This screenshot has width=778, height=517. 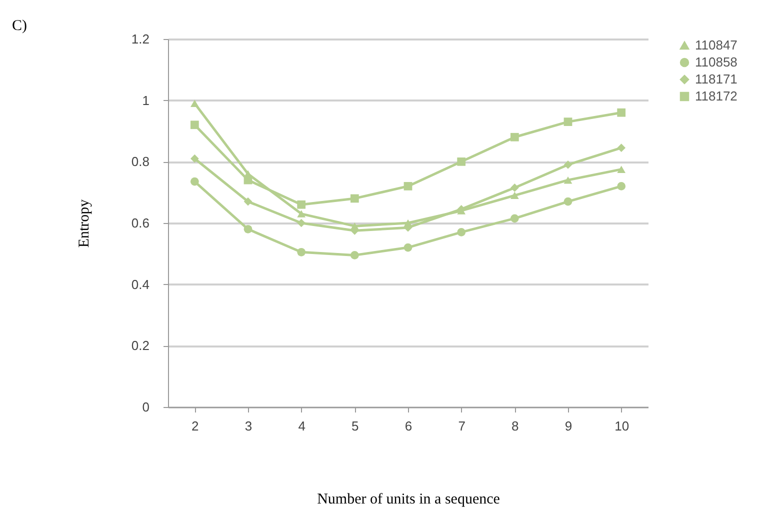 What do you see at coordinates (302, 426) in the screenshot?
I see `x-tick-label: 4` at bounding box center [302, 426].